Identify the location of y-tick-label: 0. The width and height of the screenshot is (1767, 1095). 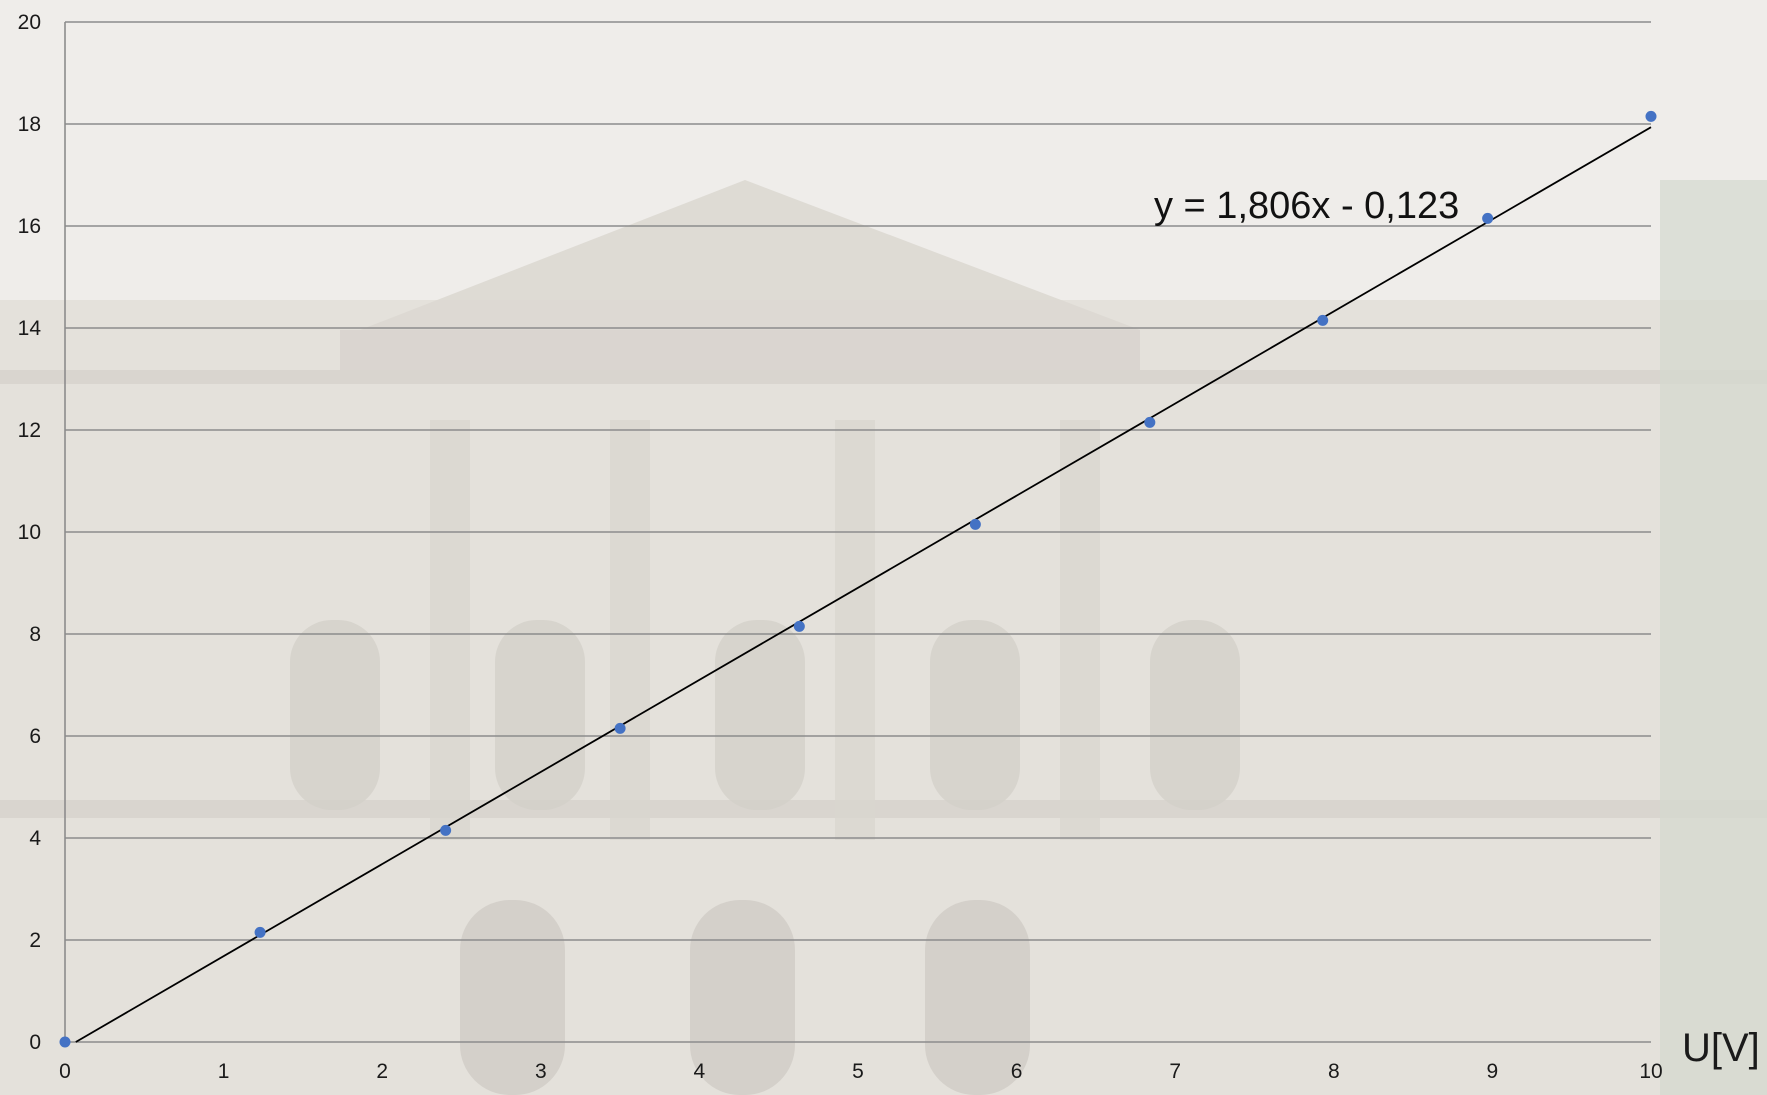
(35, 1042).